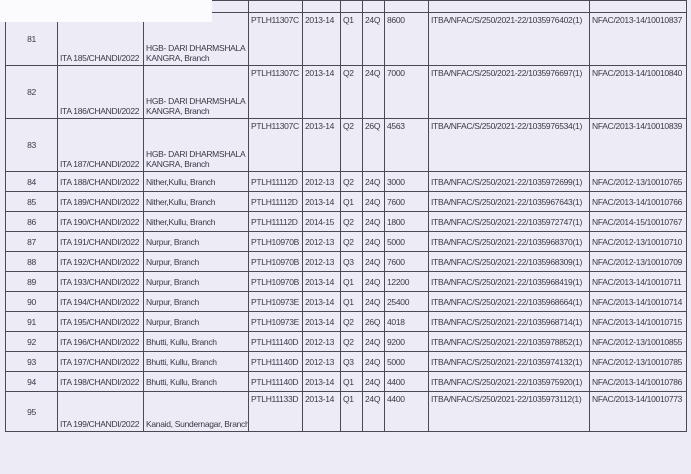  What do you see at coordinates (637, 361) in the screenshot?
I see `nfac-text: NFAC/2012-13/10010785` at bounding box center [637, 361].